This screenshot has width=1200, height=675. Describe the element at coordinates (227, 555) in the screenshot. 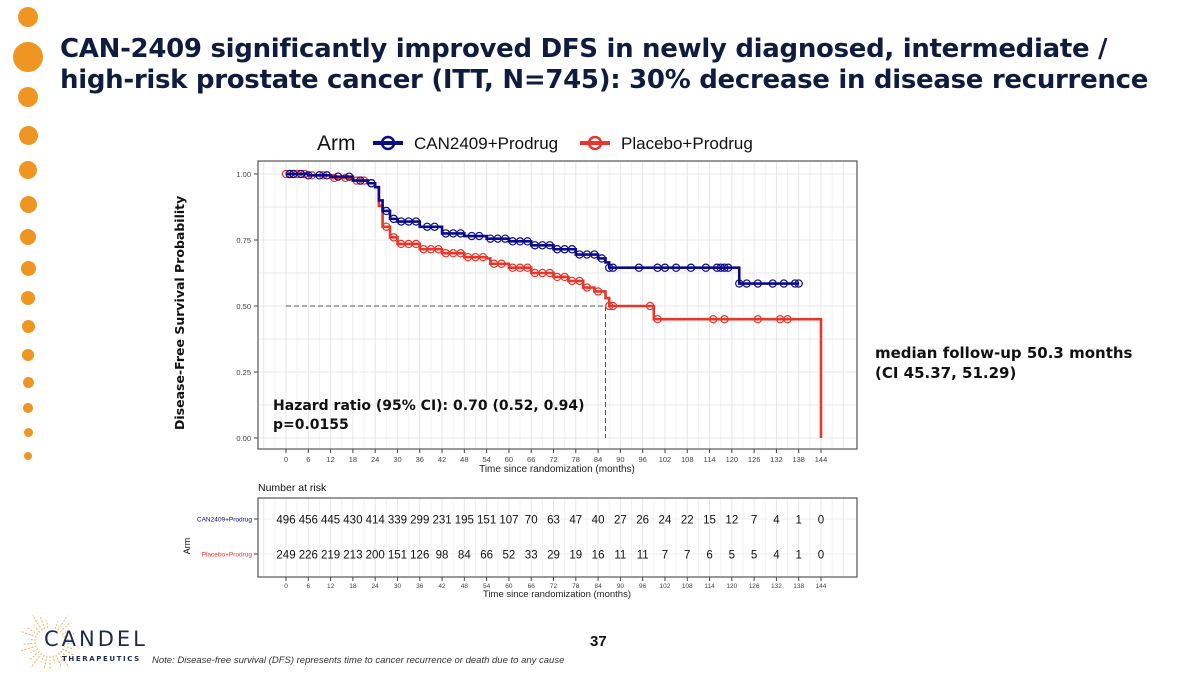

I see `risk-table-row-label: Placebo+Prodrug` at that location.